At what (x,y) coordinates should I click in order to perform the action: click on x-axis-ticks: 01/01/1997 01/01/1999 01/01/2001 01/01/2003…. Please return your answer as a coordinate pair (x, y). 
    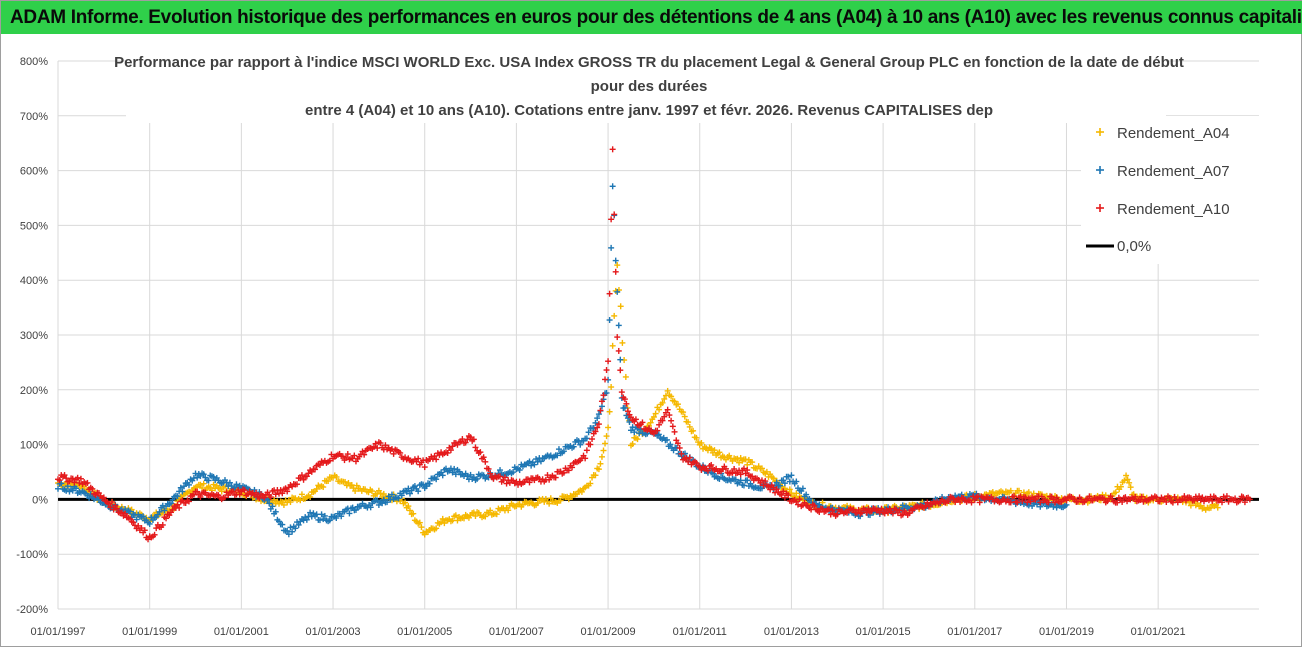
    Looking at the image, I should click on (607, 632).